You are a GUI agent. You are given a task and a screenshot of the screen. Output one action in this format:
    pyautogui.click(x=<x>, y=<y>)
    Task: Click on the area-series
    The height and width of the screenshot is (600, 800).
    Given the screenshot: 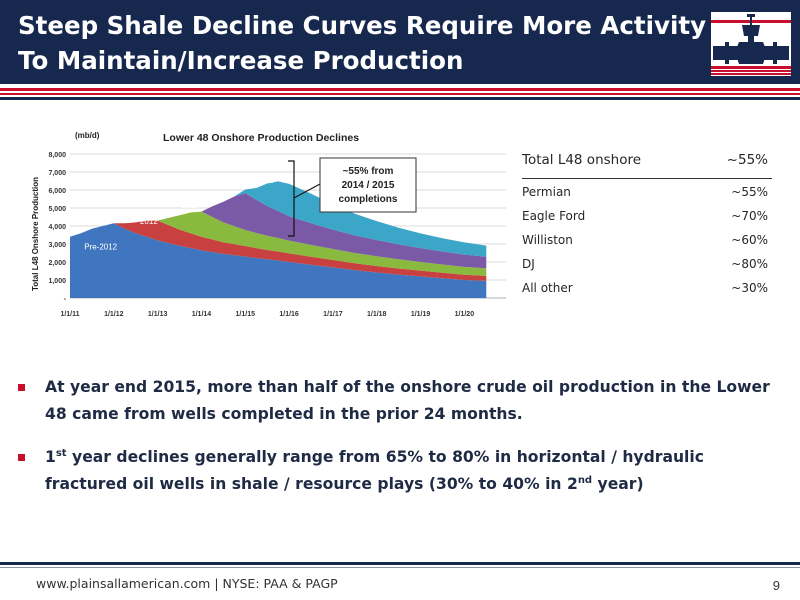 What is the action you would take?
    pyautogui.click(x=278, y=239)
    